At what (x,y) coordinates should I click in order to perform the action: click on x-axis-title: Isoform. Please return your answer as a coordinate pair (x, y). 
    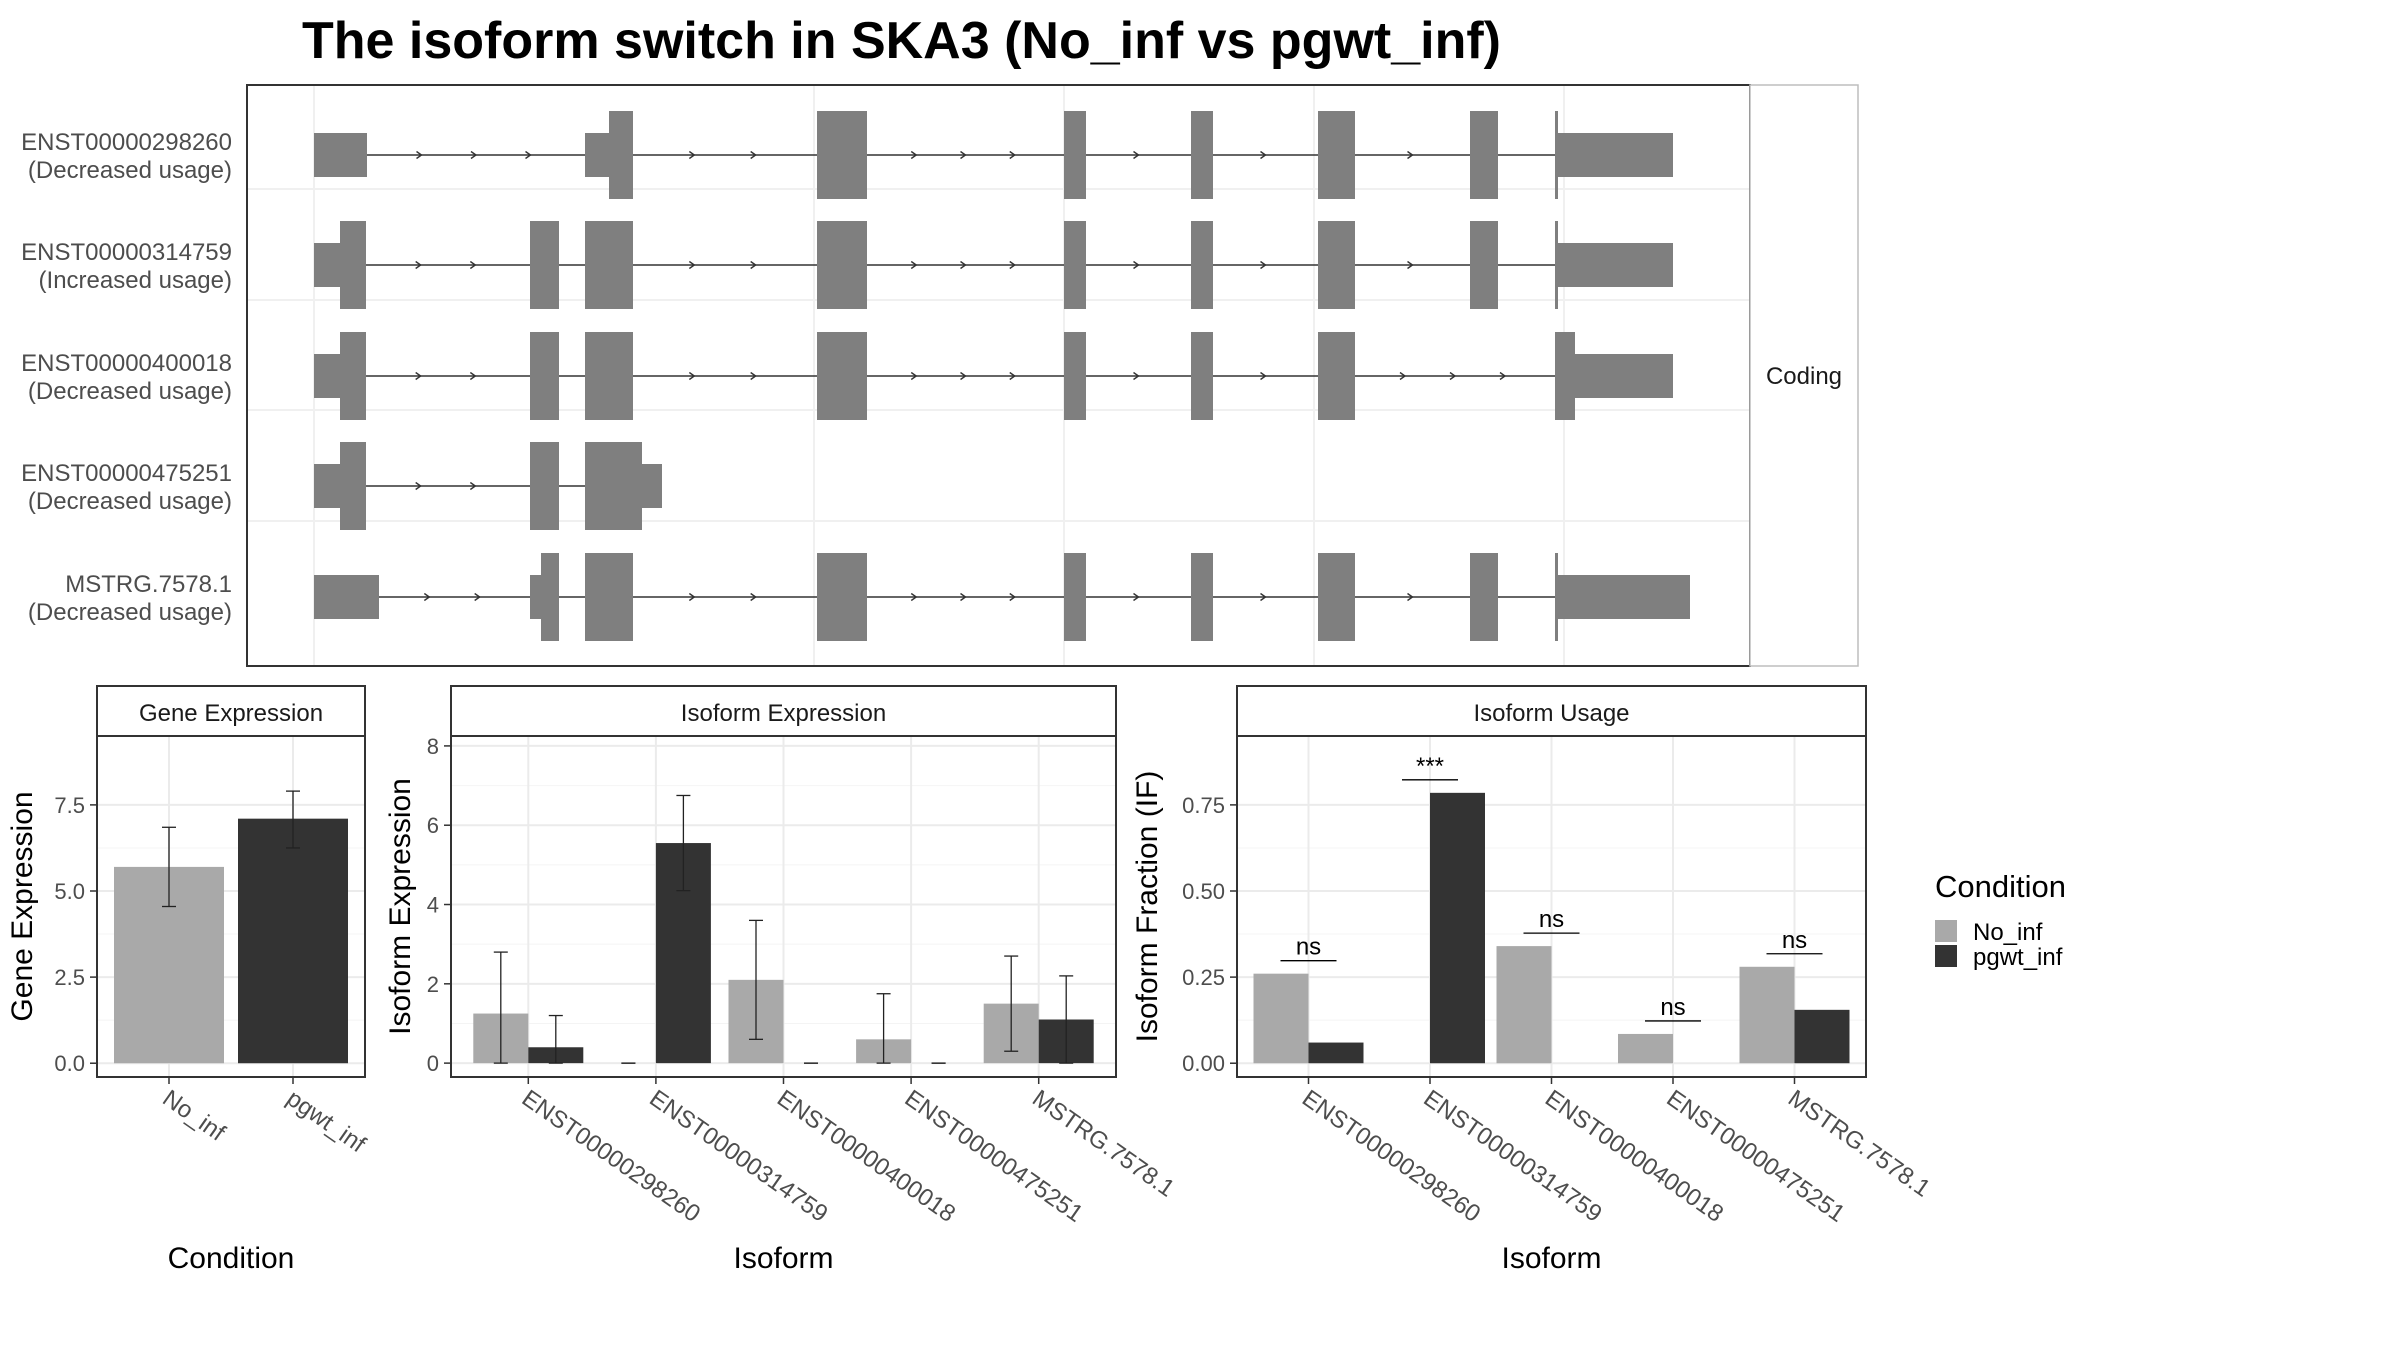
    Looking at the image, I should click on (783, 1258).